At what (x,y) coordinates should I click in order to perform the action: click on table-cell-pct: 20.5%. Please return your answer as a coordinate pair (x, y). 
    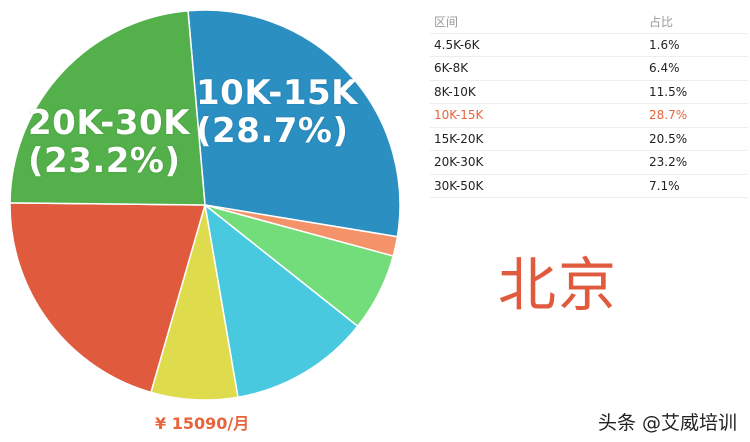
    Looking at the image, I should click on (668, 138).